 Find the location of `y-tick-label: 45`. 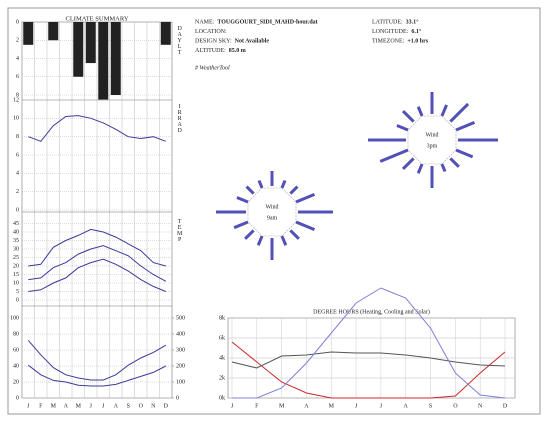

y-tick-label: 45 is located at coordinates (16, 224).